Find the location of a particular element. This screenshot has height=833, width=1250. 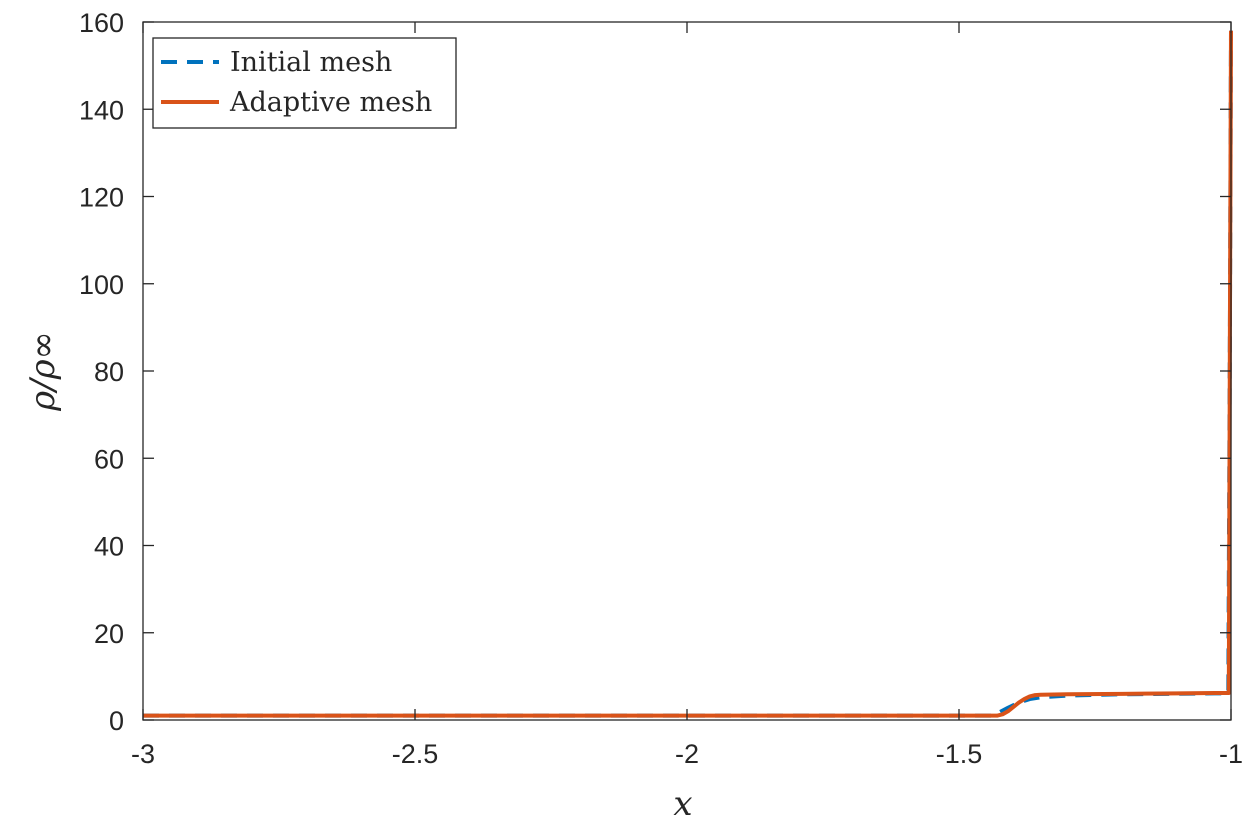

x-tick-label: -1.5 is located at coordinates (959, 754).